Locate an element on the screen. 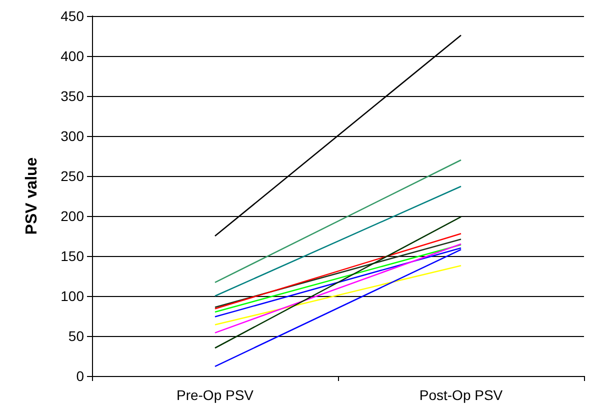 Image resolution: width=596 pixels, height=407 pixels. x-tick-label: Post-Op PSV is located at coordinates (461, 395).